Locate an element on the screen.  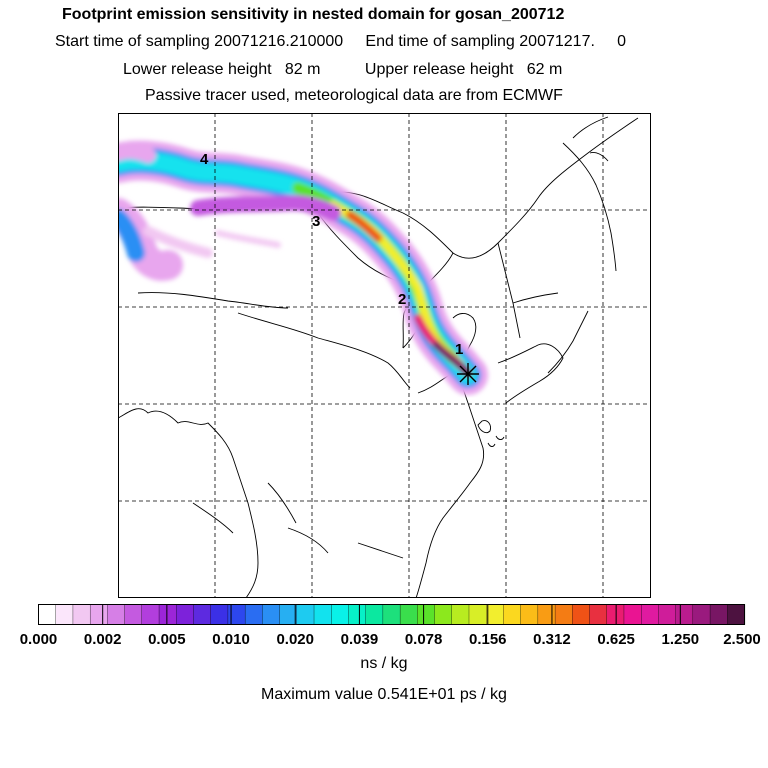
colorbar-tick-label: 0.005 is located at coordinates (167, 639).